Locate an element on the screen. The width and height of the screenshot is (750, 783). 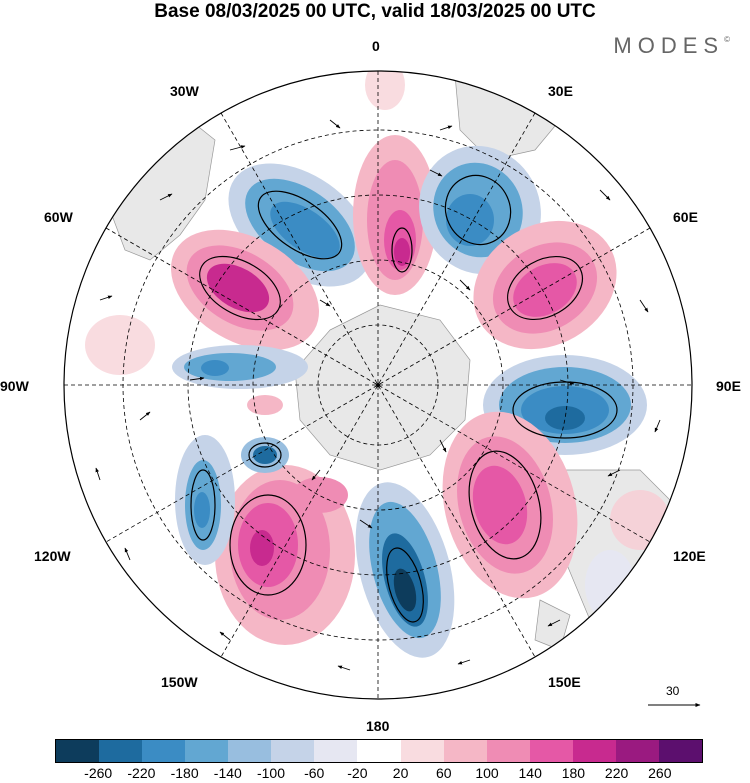
anomaly-positive-150w is located at coordinates (285, 555).